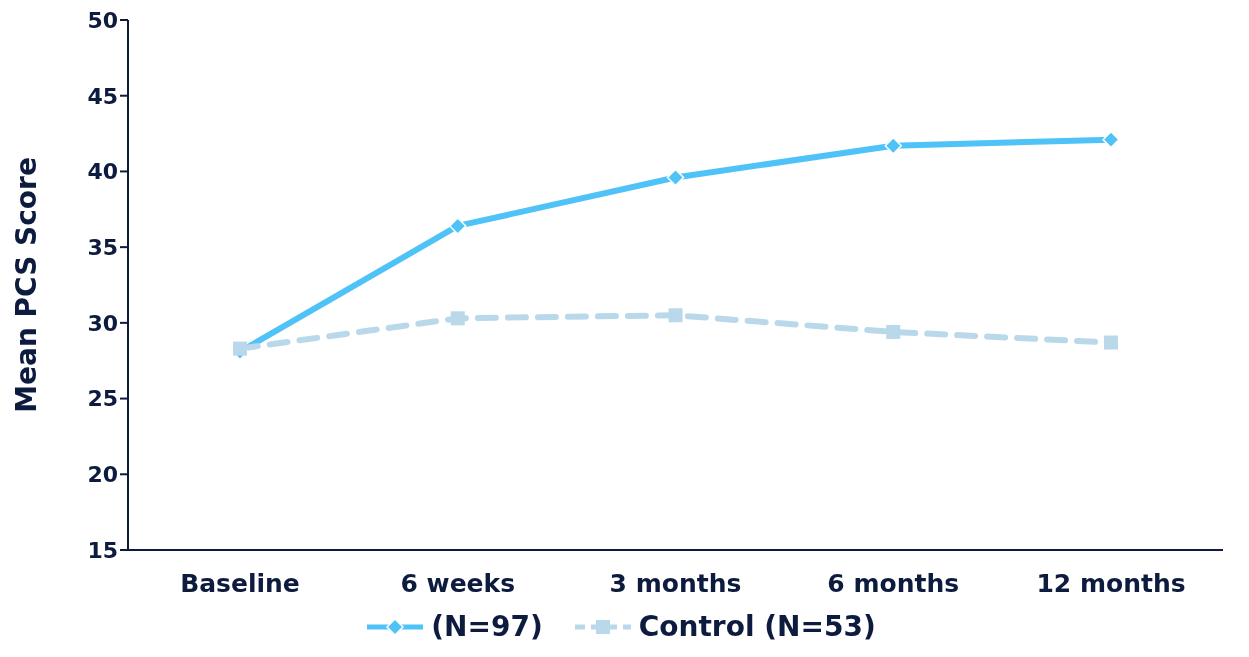 This screenshot has width=1249, height=657. I want to click on x-tick-label: 6 months, so click(893, 583).